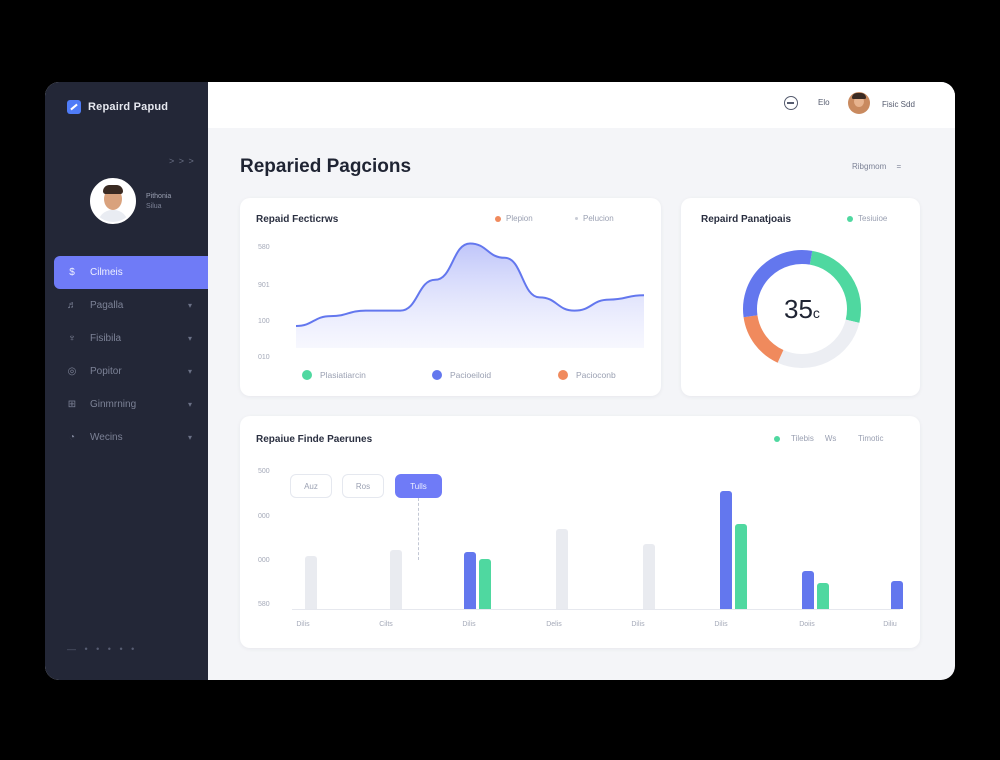 The image size is (1000, 760). What do you see at coordinates (791, 103) in the screenshot?
I see `search-icon` at bounding box center [791, 103].